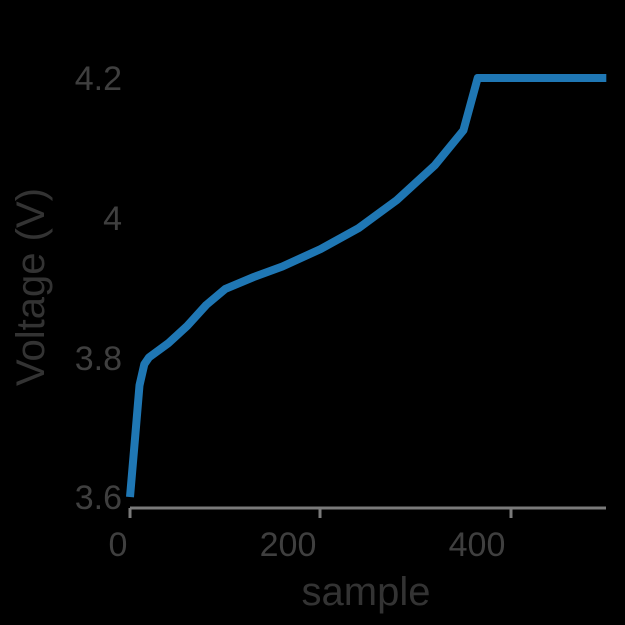 The height and width of the screenshot is (625, 625). I want to click on x-tick-label: 0, so click(118, 545).